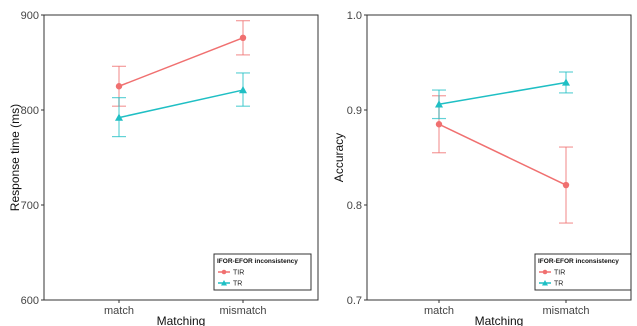  What do you see at coordinates (30, 301) in the screenshot?
I see `y-tick-label: 600` at bounding box center [30, 301].